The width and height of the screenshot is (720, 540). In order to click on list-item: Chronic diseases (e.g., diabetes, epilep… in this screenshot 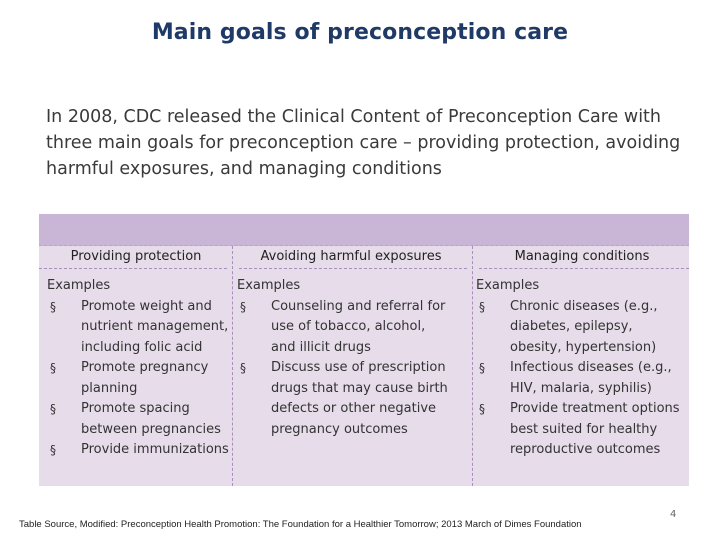, I will do `click(578, 328)`.